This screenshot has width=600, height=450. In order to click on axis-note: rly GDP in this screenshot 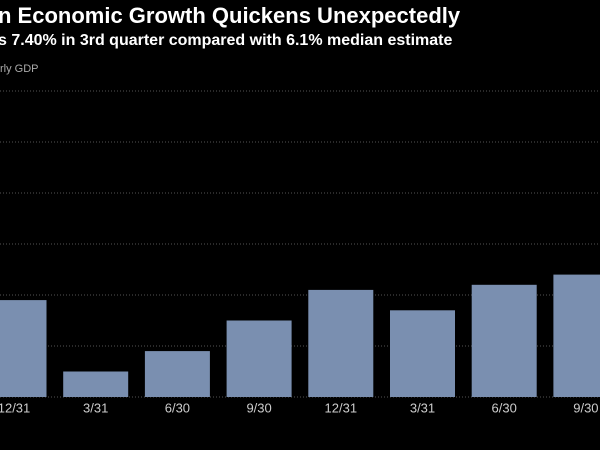, I will do `click(19, 69)`.